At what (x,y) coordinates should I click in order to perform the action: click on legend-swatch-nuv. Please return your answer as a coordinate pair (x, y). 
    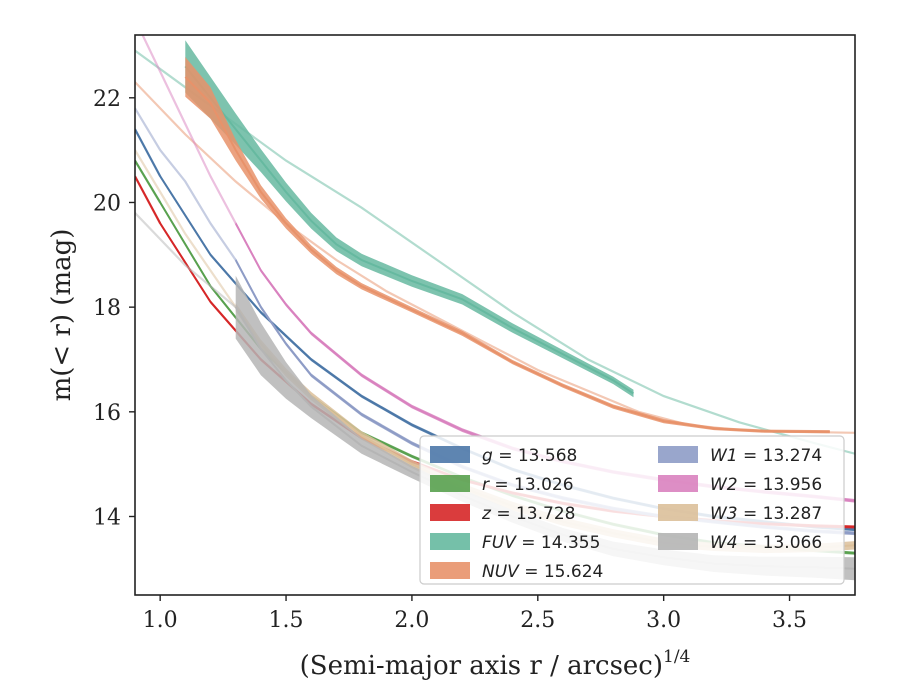
    Looking at the image, I should click on (450, 570).